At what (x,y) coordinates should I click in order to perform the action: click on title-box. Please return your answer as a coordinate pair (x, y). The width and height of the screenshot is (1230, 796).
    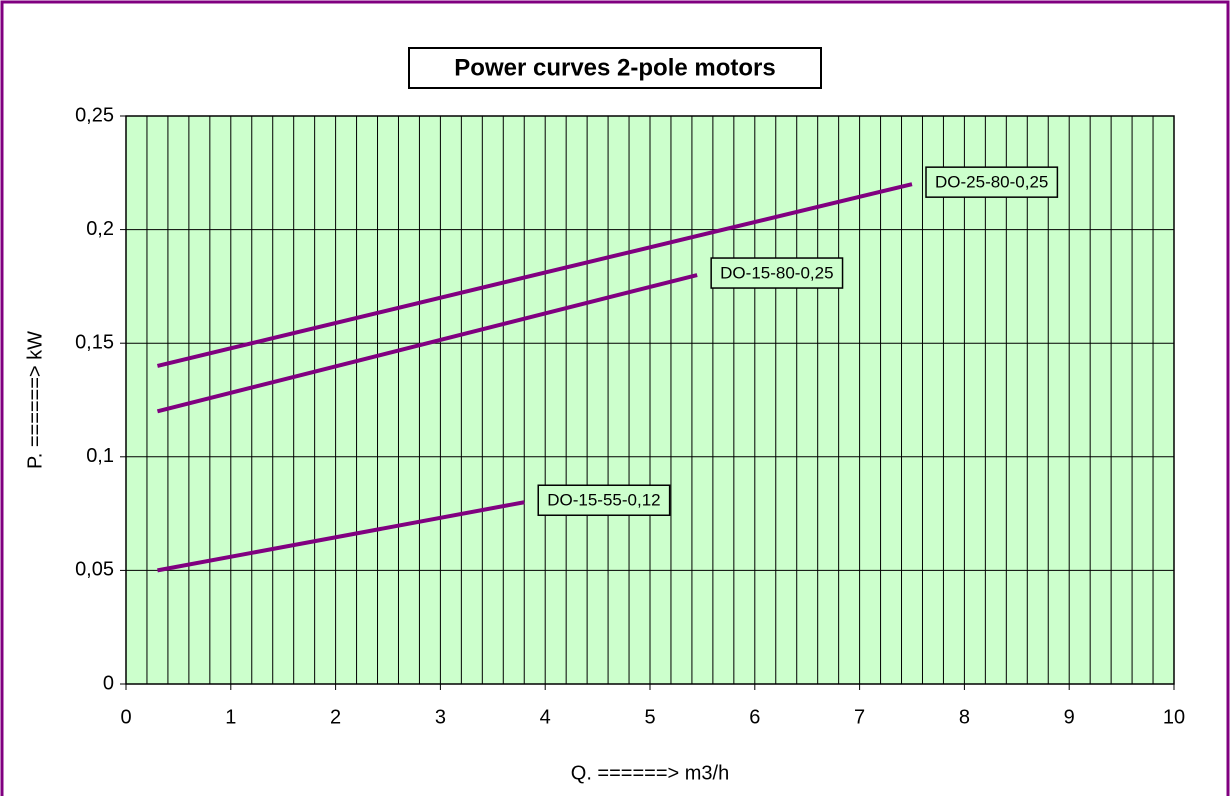
    Looking at the image, I should click on (615, 68).